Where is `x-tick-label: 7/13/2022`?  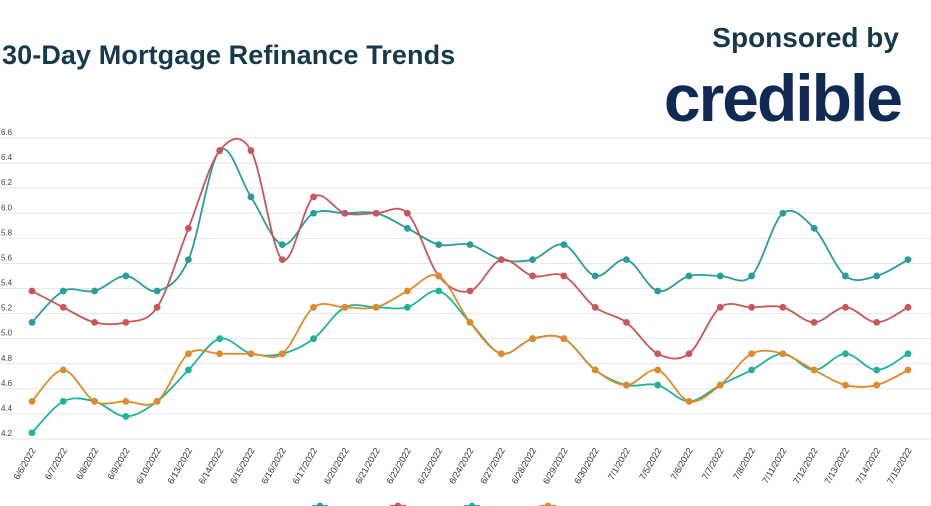 x-tick-label: 7/13/2022 is located at coordinates (836, 466).